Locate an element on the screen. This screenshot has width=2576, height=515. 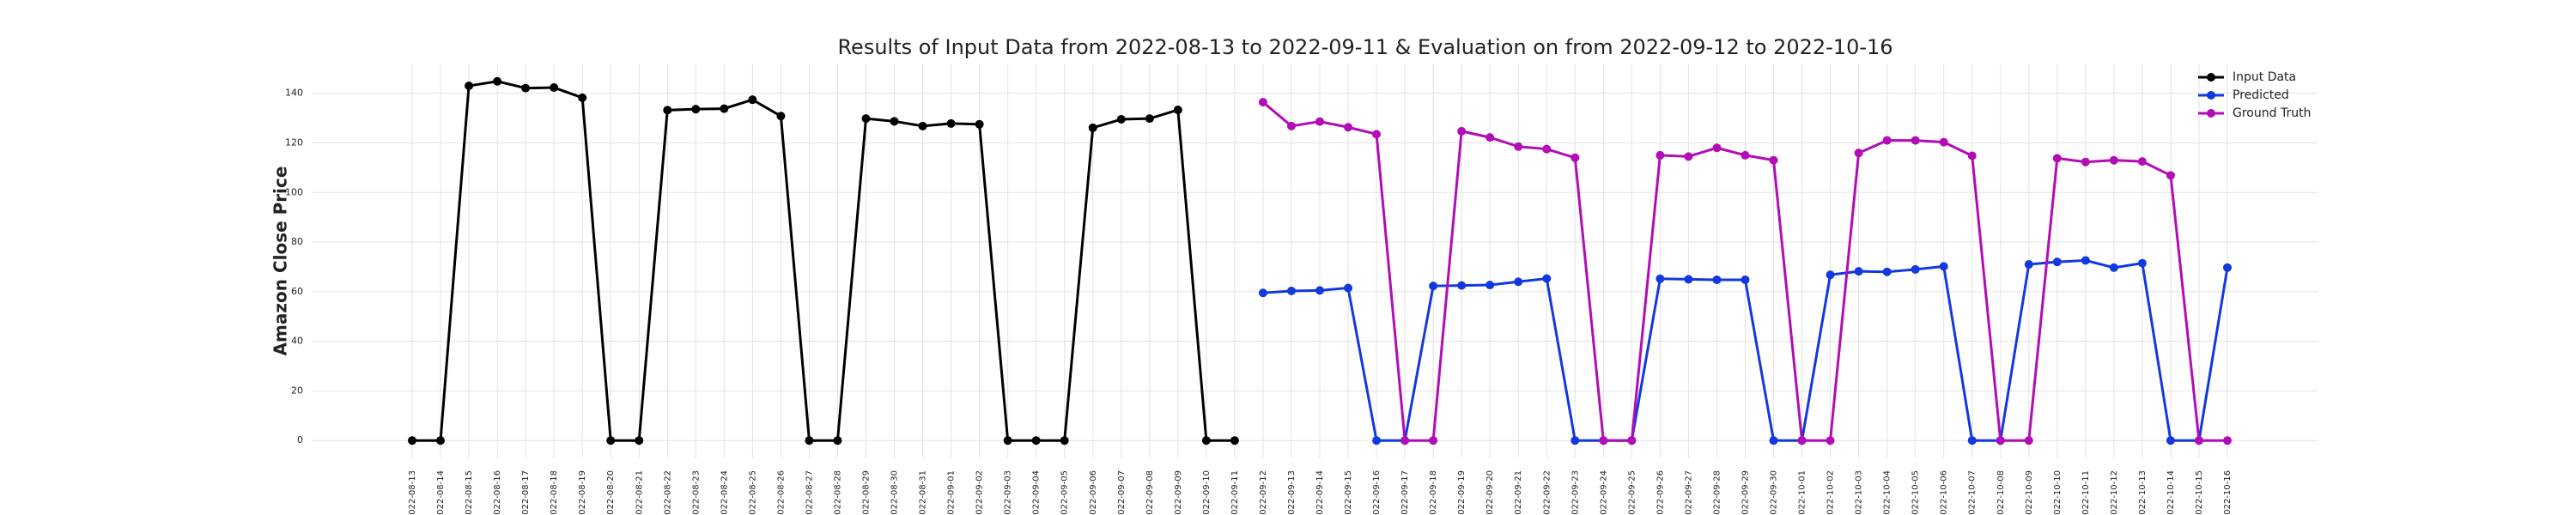
x-tick-label: 2022-09-01 is located at coordinates (952, 492).